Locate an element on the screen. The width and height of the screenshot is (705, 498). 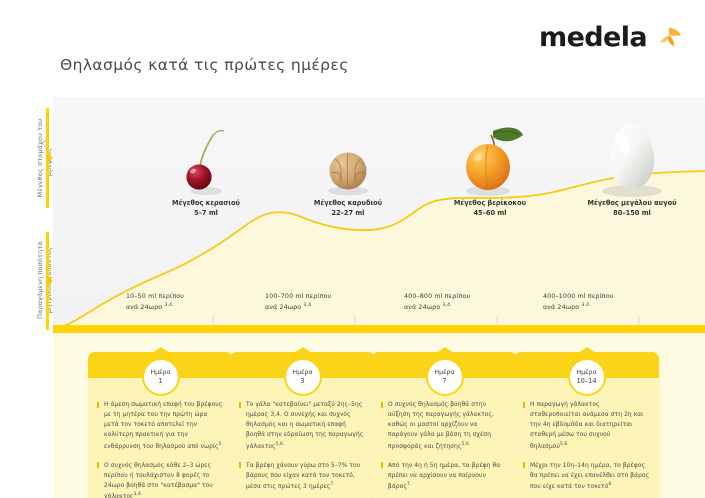
stomach-item-walnut: Μέγεθος καρυδιού 22–27 ml is located at coordinates (348, 164).